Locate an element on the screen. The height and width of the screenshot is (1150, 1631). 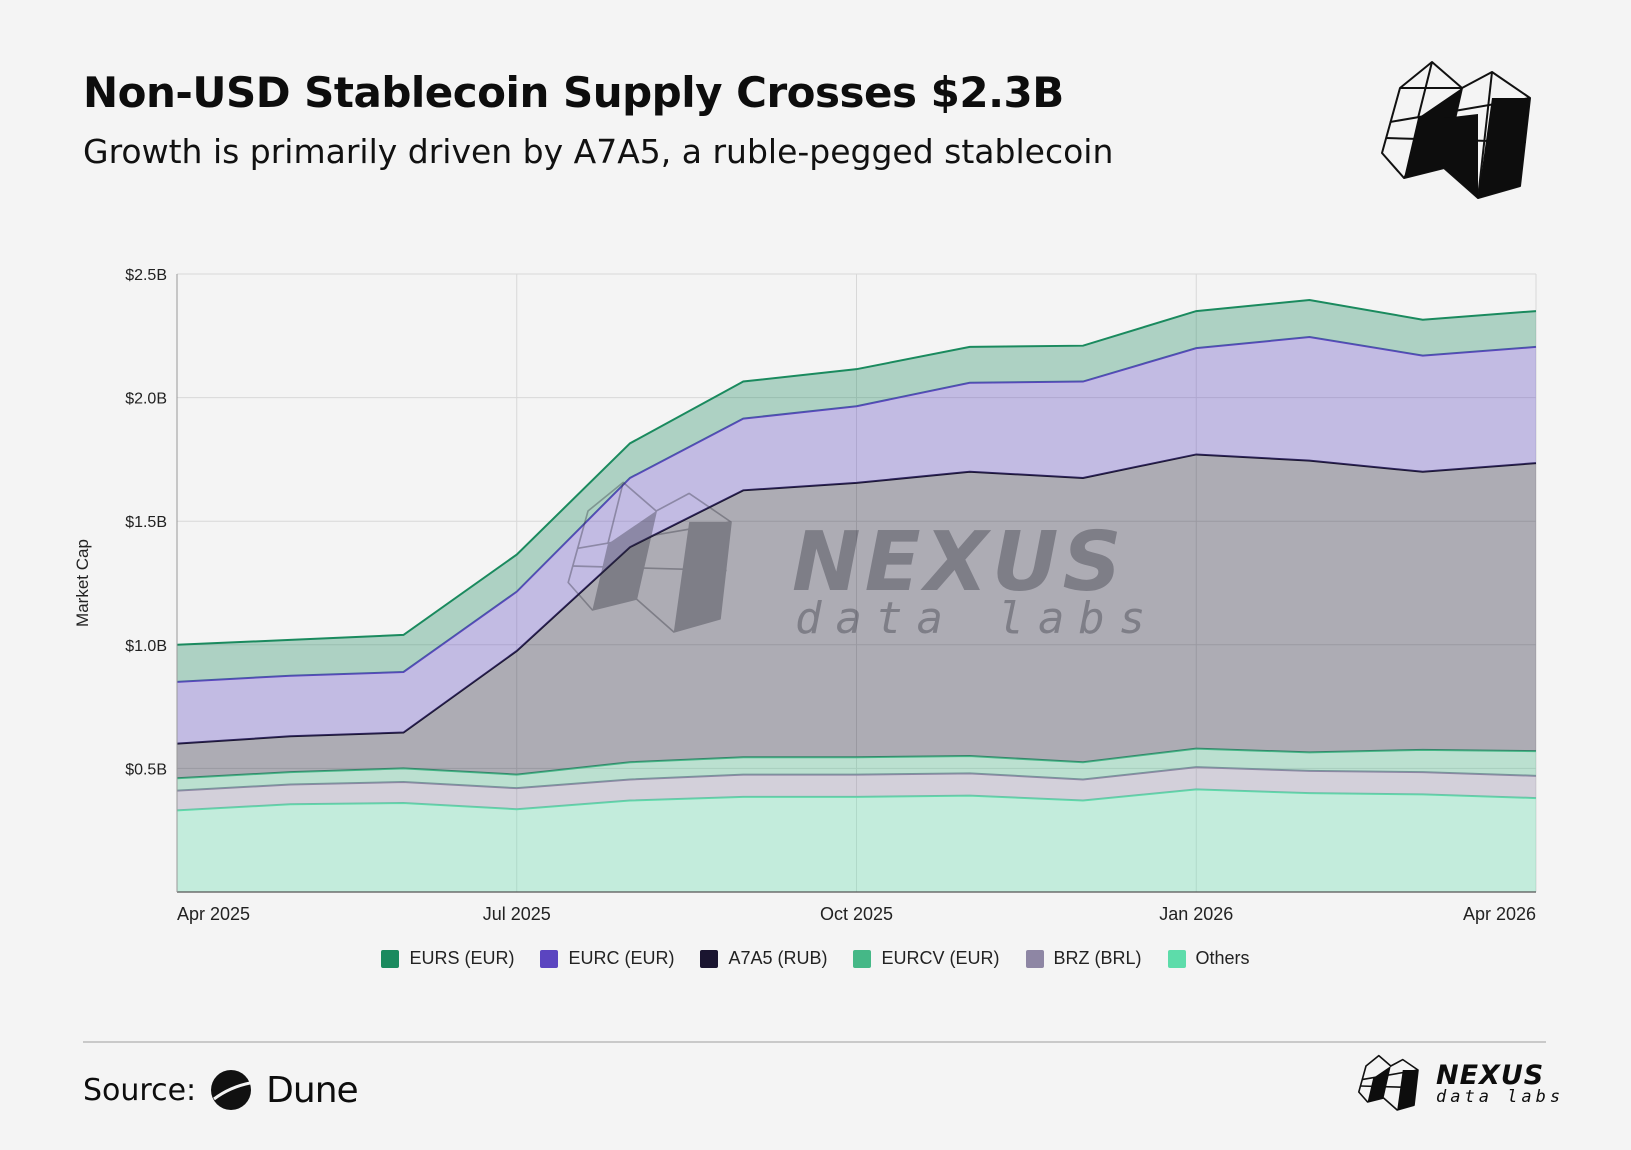
footer-divider is located at coordinates (814, 1042).